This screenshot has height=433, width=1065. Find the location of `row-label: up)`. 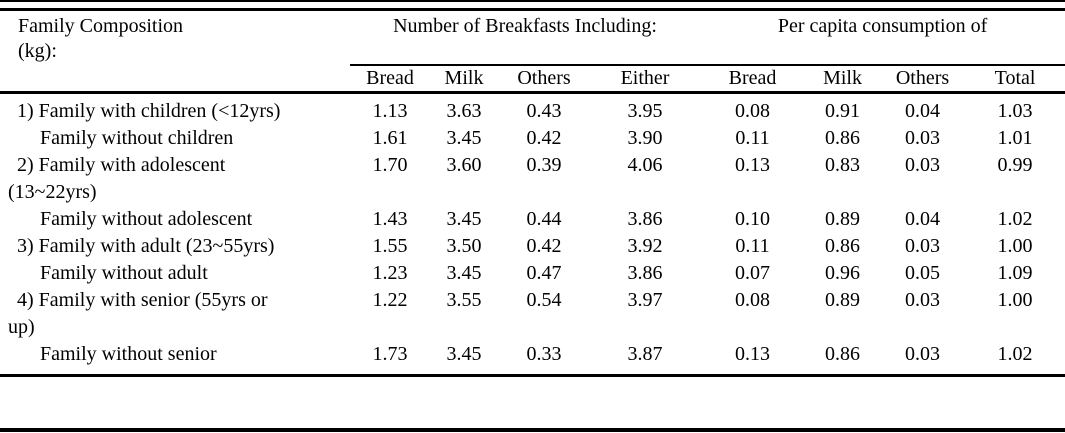

row-label: up) is located at coordinates (21, 326).